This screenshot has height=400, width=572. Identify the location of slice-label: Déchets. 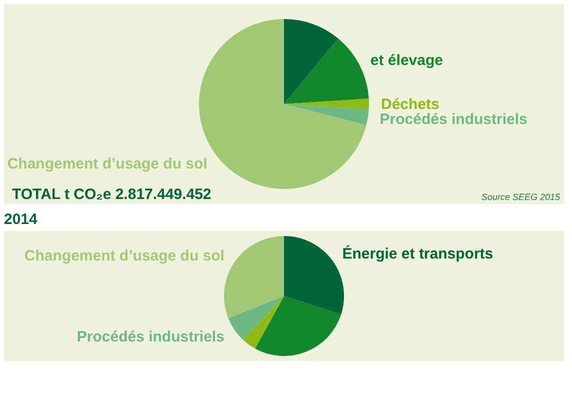
(410, 104).